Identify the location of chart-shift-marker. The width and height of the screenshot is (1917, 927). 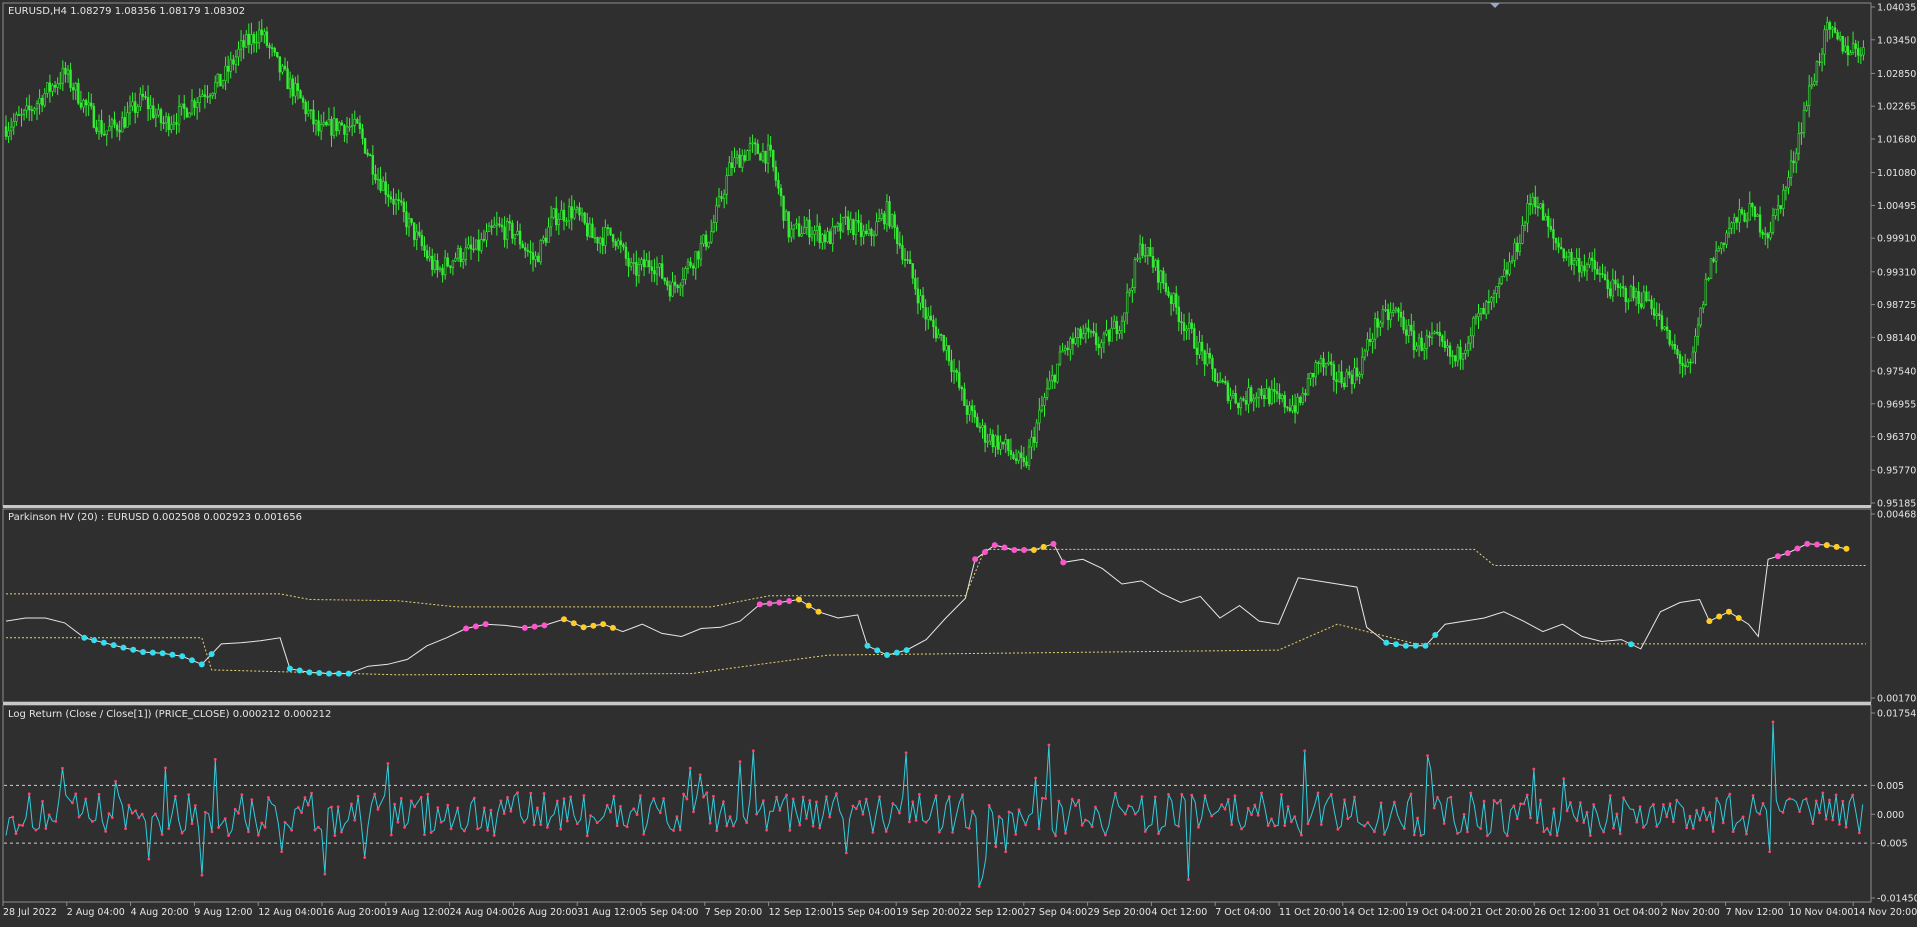
(1495, 5).